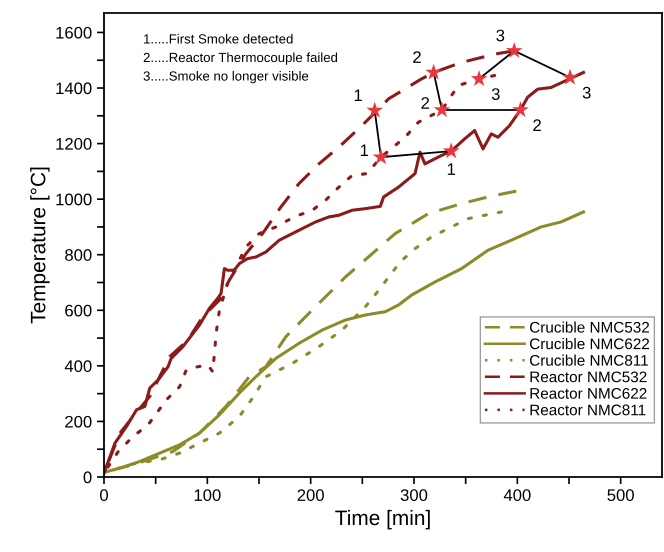 The height and width of the screenshot is (552, 664). What do you see at coordinates (382, 520) in the screenshot?
I see `x-axis-title: Time [min]` at bounding box center [382, 520].